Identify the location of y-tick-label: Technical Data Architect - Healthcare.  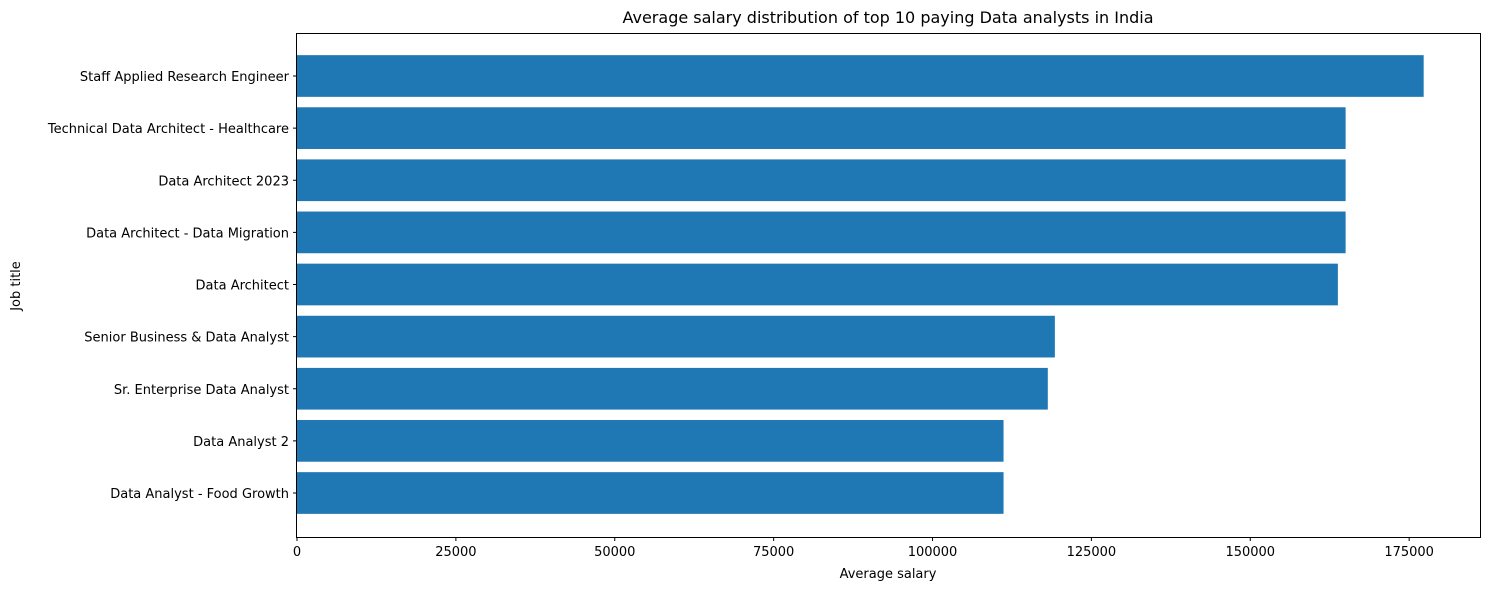
(168, 129).